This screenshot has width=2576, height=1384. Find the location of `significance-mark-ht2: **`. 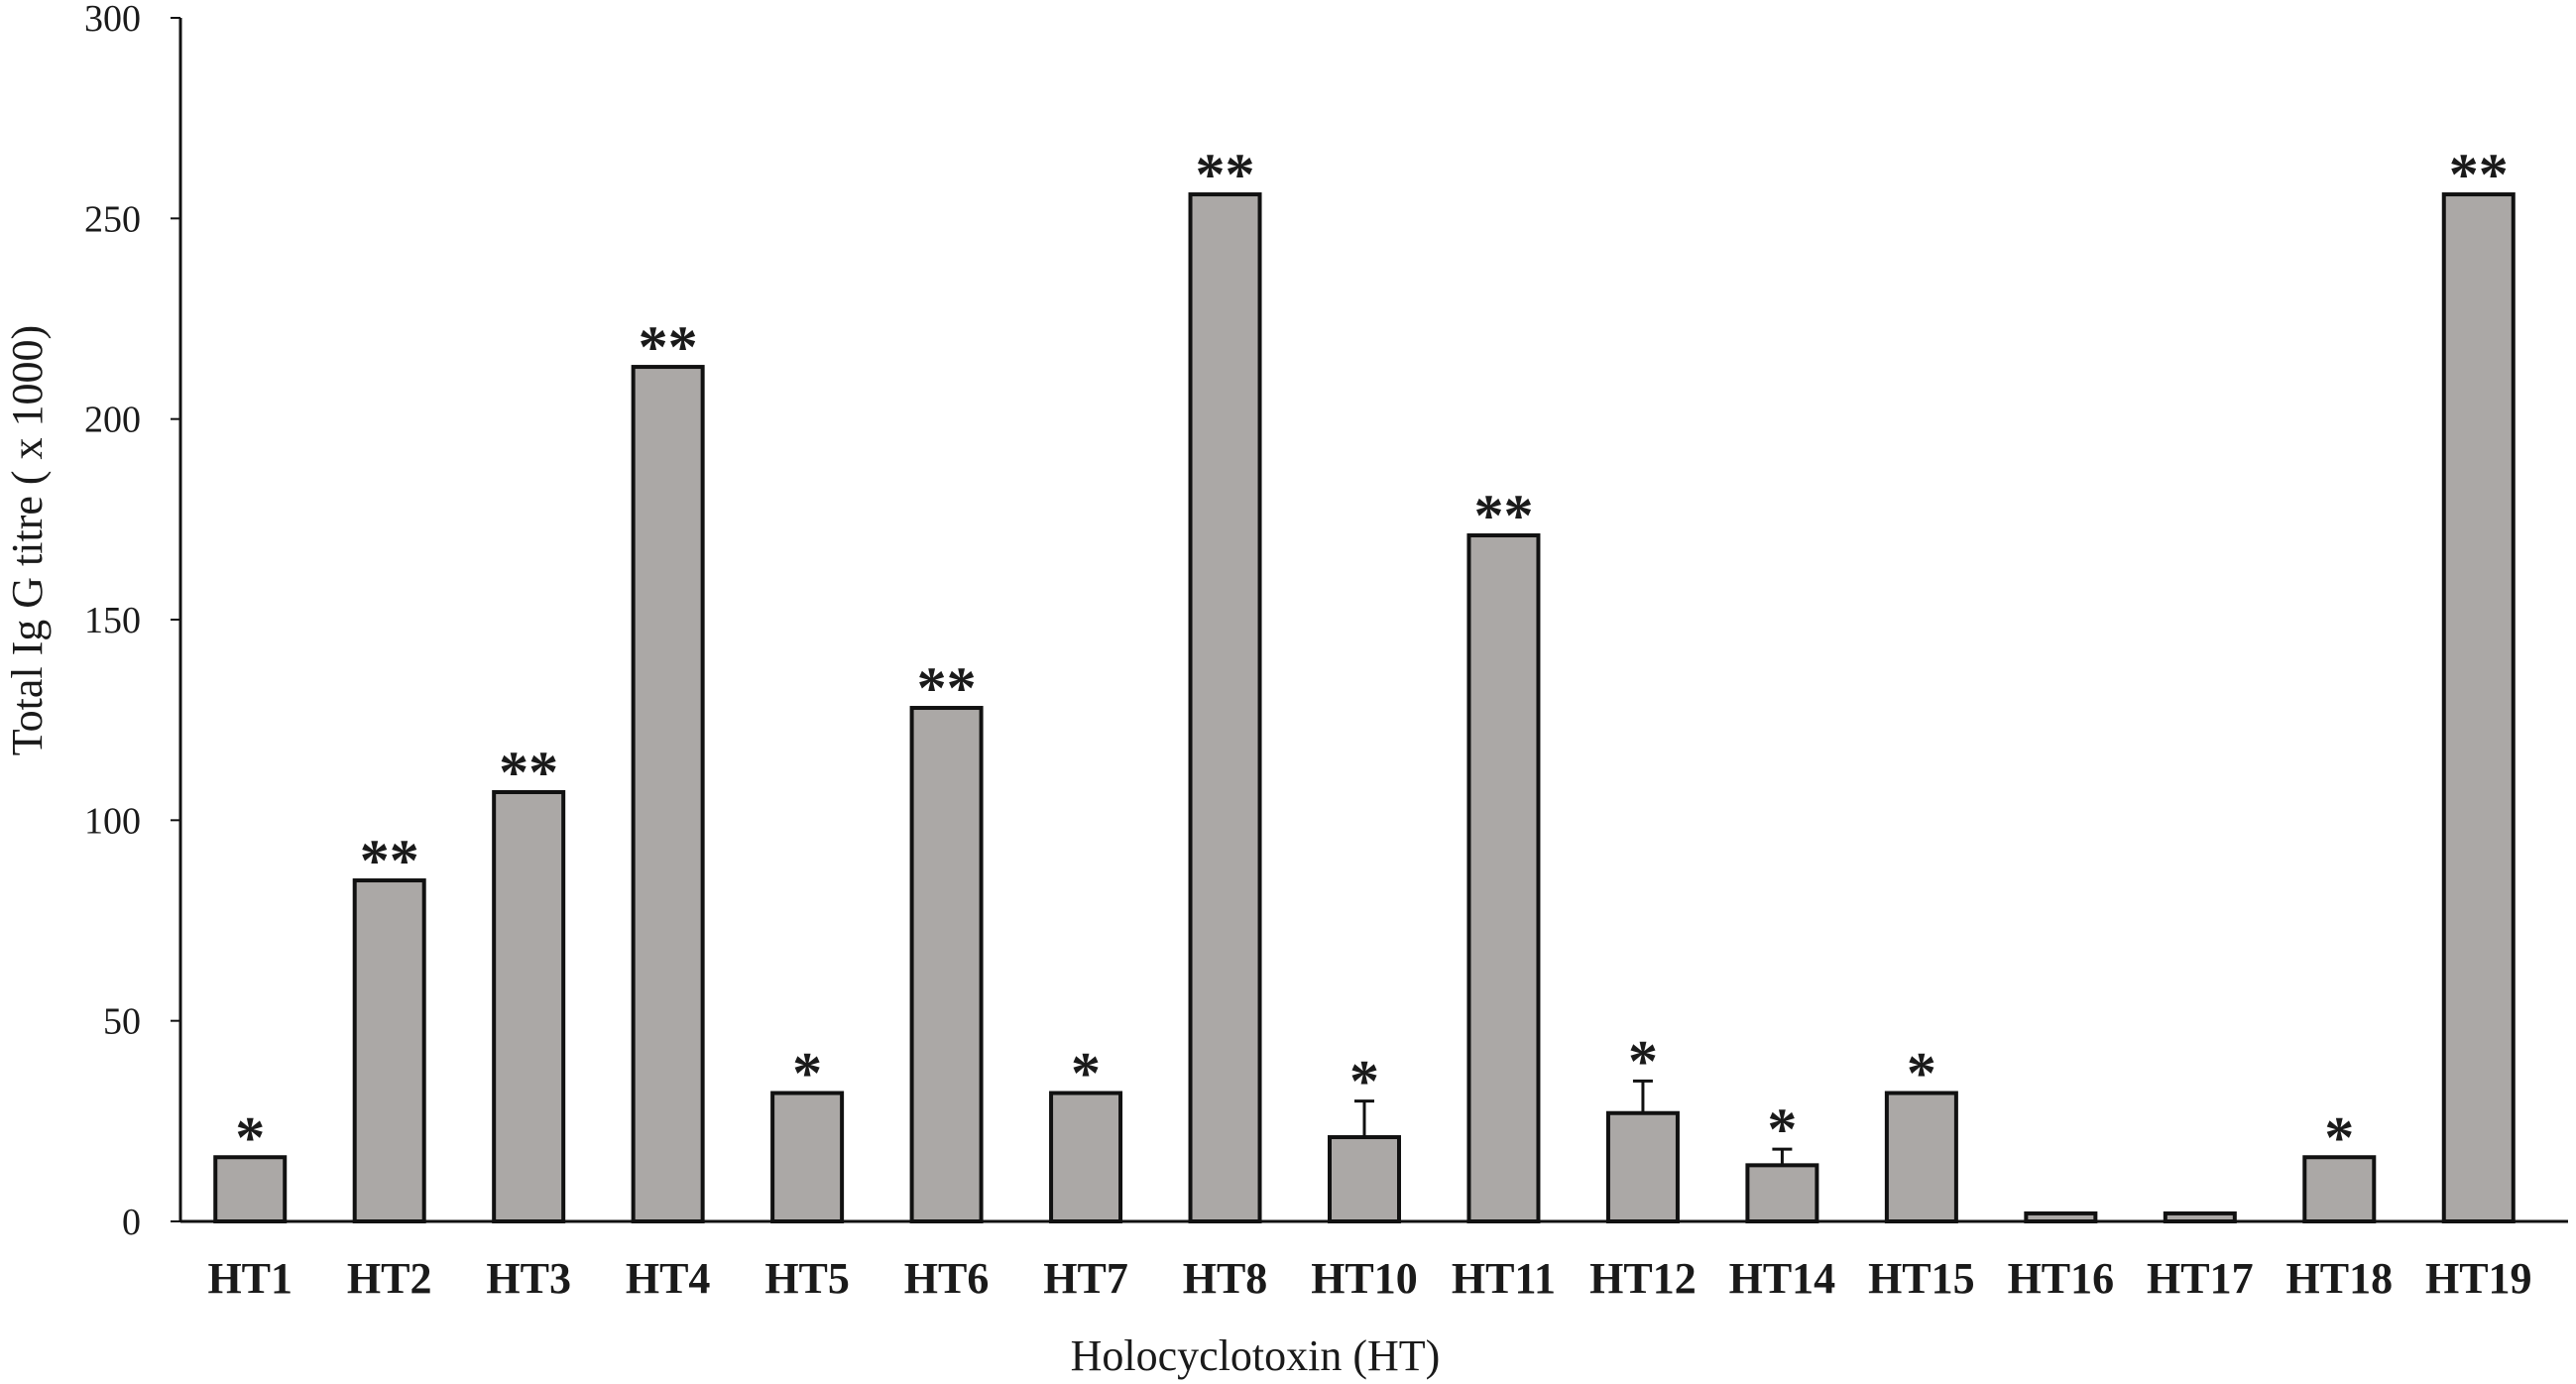

significance-mark-ht2: ** is located at coordinates (389, 860).